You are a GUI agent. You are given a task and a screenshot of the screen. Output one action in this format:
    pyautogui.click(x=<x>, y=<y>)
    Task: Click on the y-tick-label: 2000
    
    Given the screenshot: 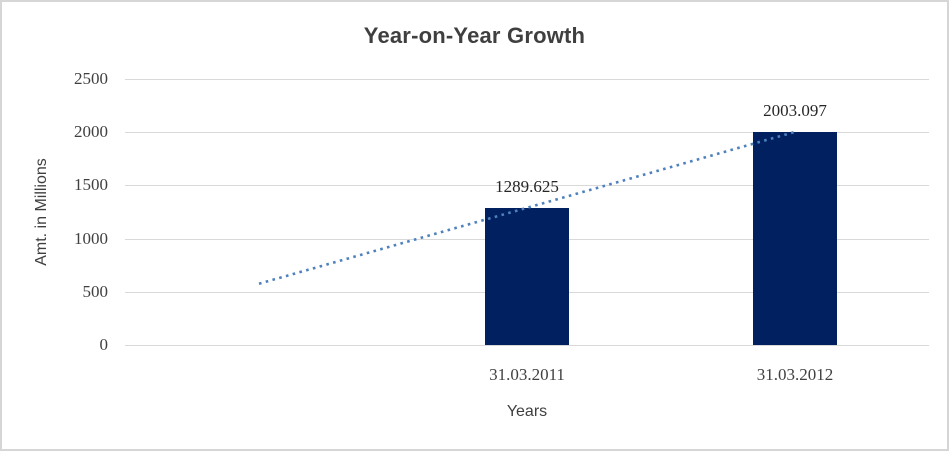 What is the action you would take?
    pyautogui.click(x=91, y=132)
    